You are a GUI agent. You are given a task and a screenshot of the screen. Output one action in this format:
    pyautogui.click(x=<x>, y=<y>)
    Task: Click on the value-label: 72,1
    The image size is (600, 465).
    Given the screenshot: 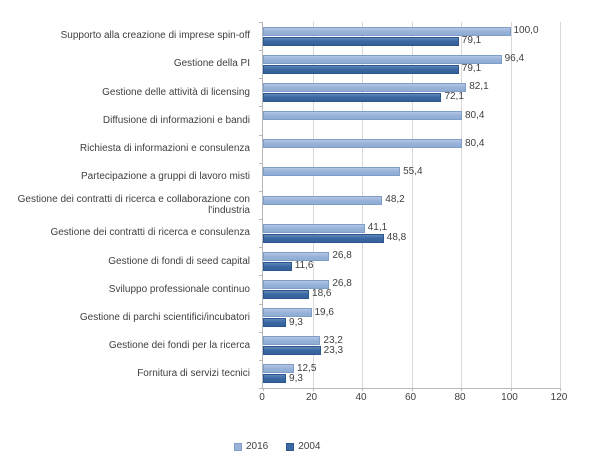 What is the action you would take?
    pyautogui.click(x=454, y=97)
    